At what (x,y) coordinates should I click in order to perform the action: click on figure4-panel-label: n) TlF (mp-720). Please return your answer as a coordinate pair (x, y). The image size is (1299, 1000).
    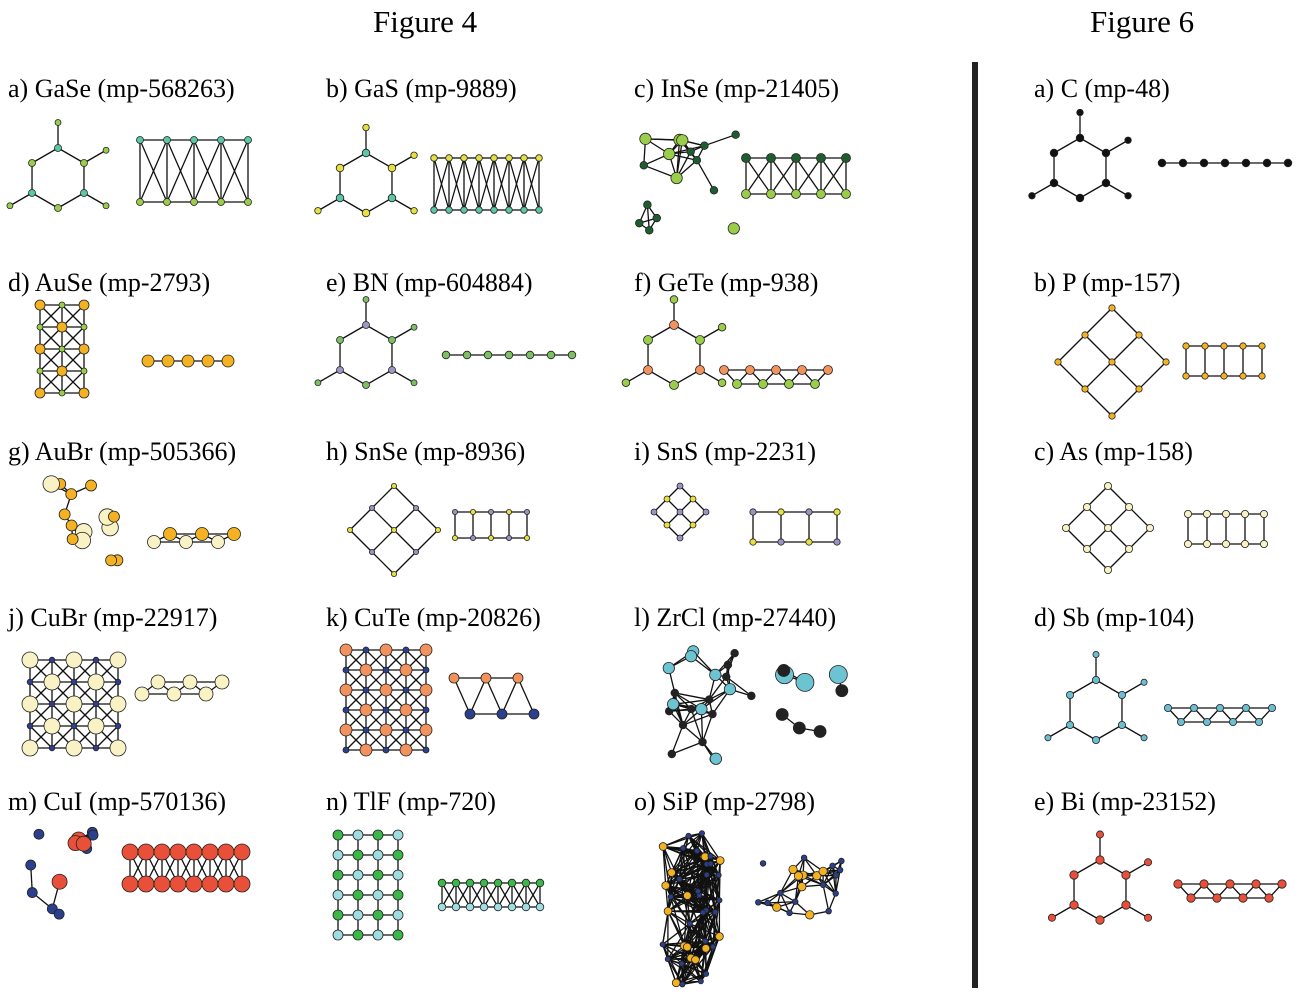
    Looking at the image, I should click on (411, 801).